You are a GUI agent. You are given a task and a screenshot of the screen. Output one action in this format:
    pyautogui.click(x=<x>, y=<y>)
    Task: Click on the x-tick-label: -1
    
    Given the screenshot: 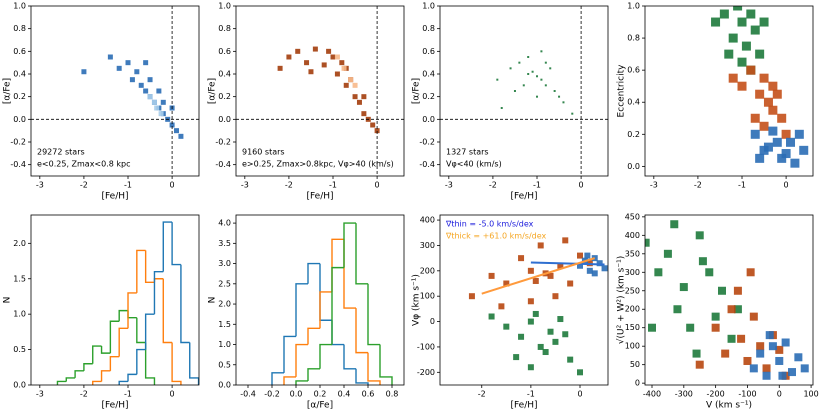 What is the action you would take?
    pyautogui.click(x=128, y=185)
    